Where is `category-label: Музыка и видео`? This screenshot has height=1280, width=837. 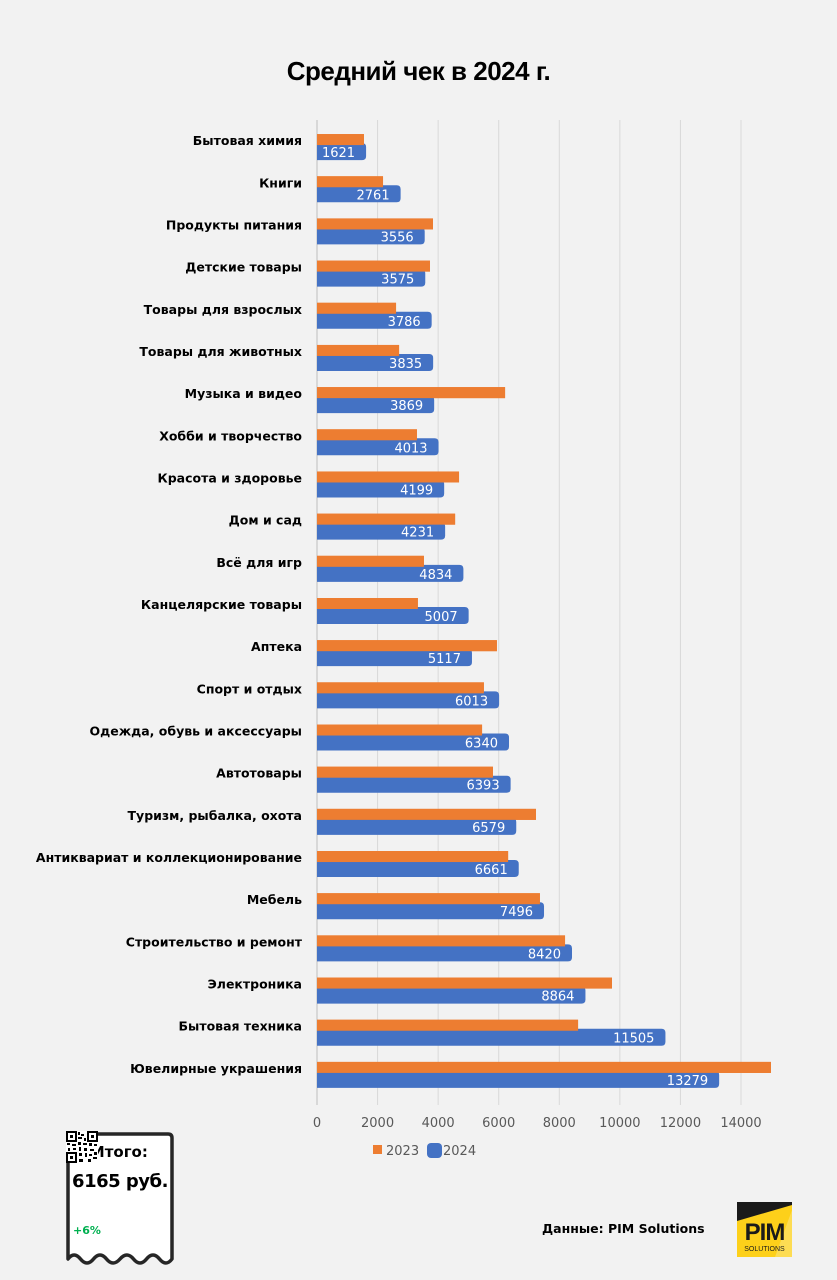
category-label: Музыка и видео is located at coordinates (244, 393).